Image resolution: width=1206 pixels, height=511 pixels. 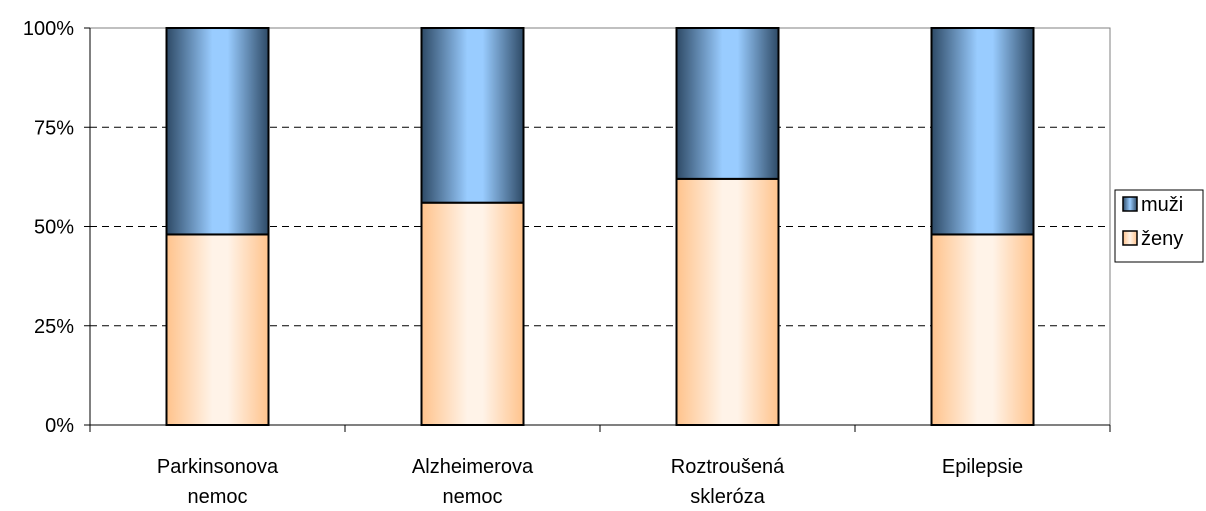 What do you see at coordinates (54, 128) in the screenshot?
I see `y-tick-label: 75%` at bounding box center [54, 128].